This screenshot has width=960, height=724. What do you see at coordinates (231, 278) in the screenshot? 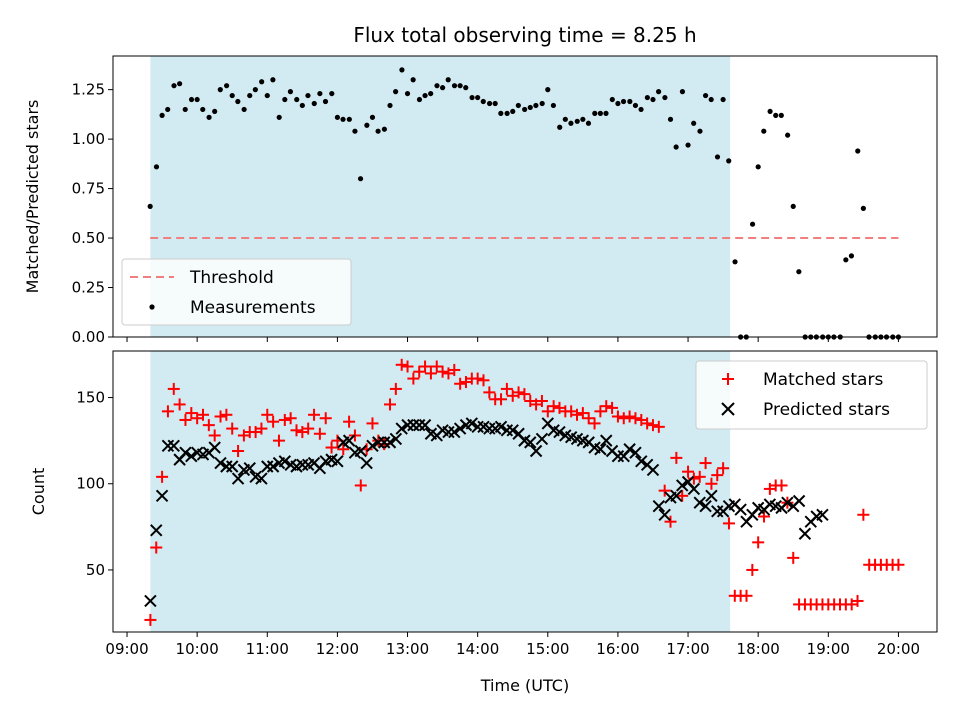
I see `threshold-legend-label: Threshold` at bounding box center [231, 278].